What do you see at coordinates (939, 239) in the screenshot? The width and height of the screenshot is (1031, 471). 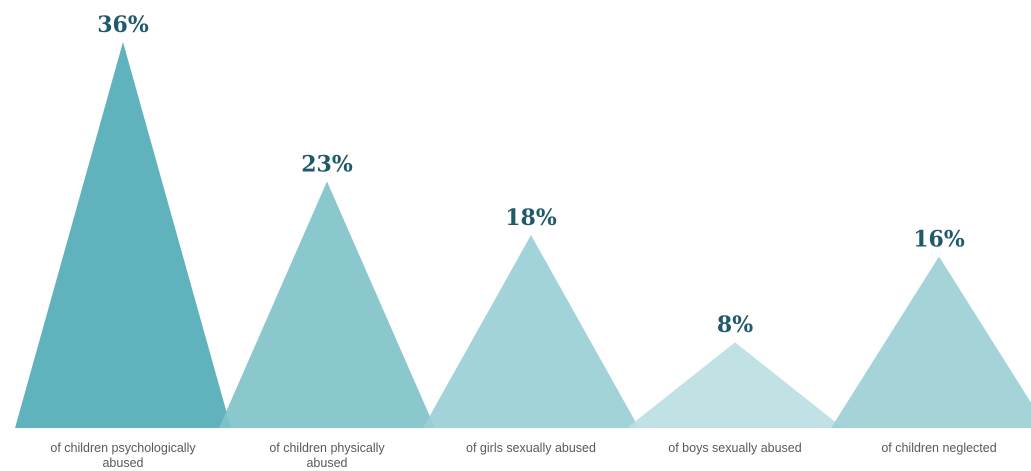 I see `value-label-5: 16%` at bounding box center [939, 239].